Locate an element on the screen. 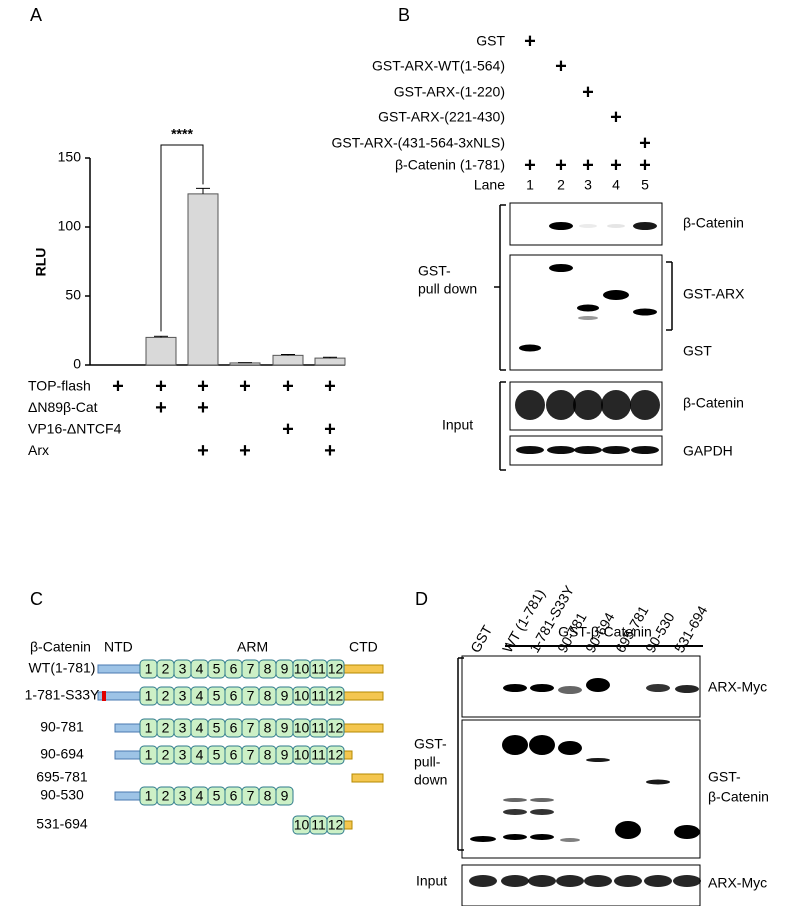  lane-number: 2 is located at coordinates (561, 185).